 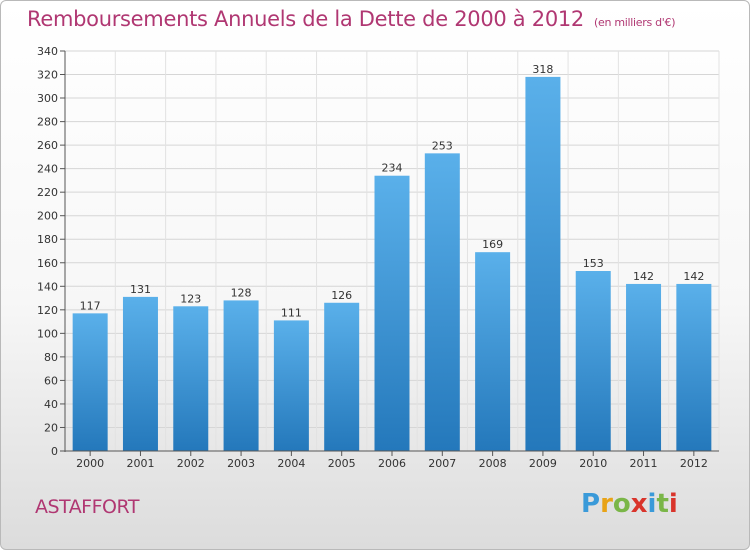 What do you see at coordinates (47, 216) in the screenshot?
I see `y-tick-label: 200` at bounding box center [47, 216].